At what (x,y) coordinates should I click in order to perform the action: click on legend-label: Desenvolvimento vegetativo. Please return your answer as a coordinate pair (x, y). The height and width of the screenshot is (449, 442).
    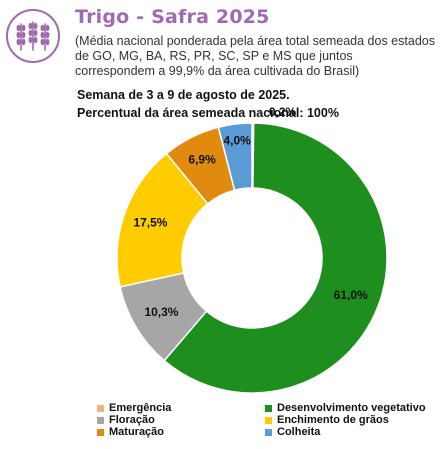
    Looking at the image, I should click on (351, 408).